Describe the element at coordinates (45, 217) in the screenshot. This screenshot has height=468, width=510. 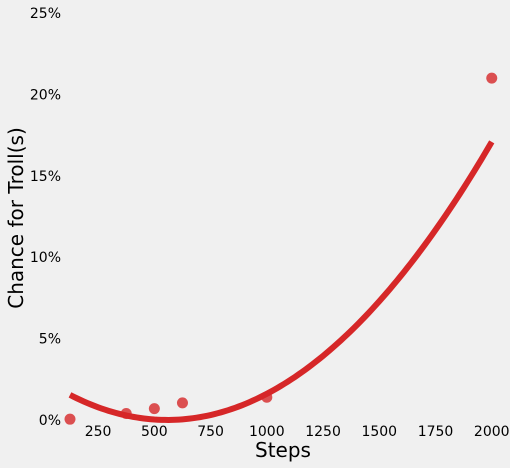
I see `y-axis-ticks: 0% 5% 10% 15% 20% 25%` at that location.